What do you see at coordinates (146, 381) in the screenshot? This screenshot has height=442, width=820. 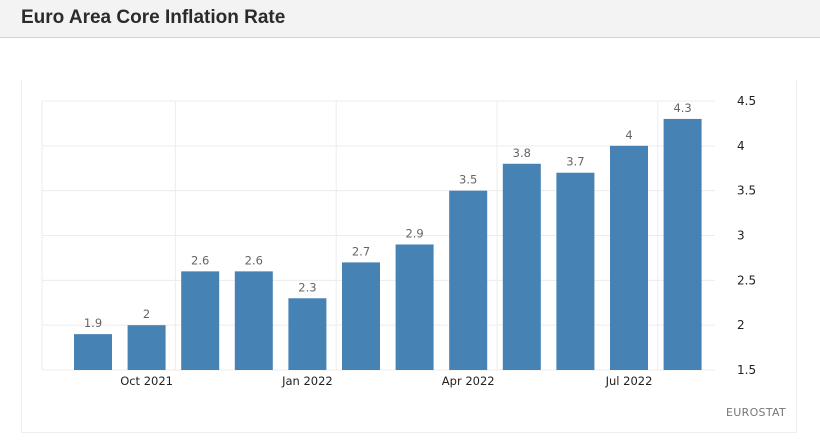 I see `x-tick-label: Oct 2021` at bounding box center [146, 381].